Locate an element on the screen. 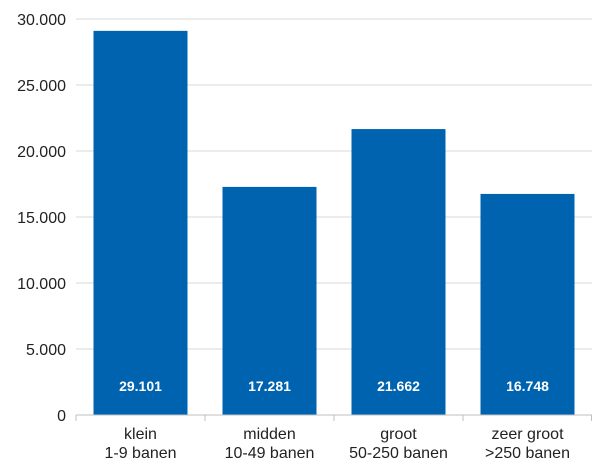 This screenshot has height=461, width=592. bar-value-label: 29.101 is located at coordinates (140, 386).